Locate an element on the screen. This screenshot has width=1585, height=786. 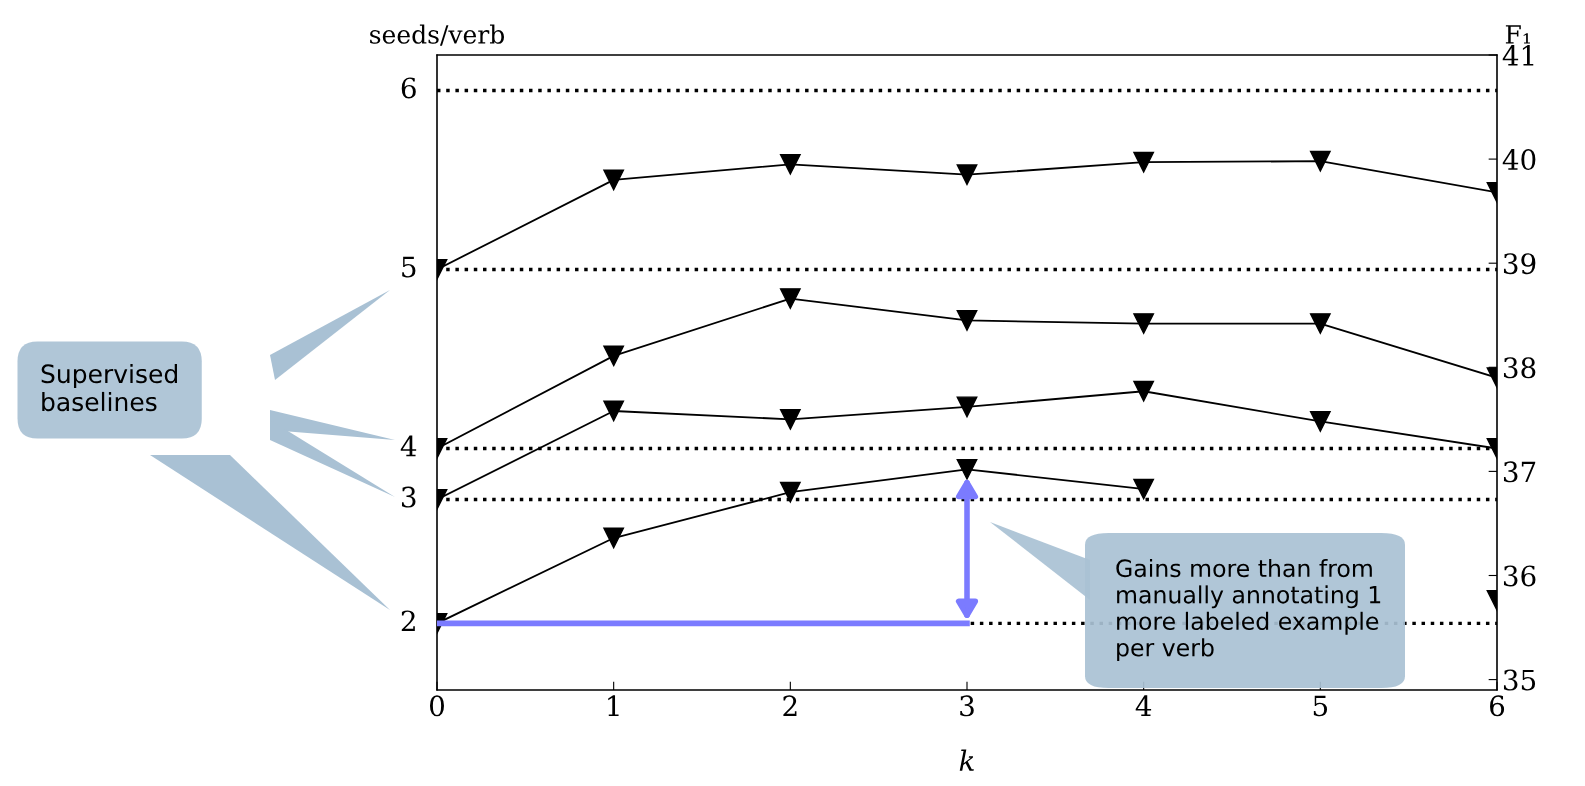
x-tick-label: 1 is located at coordinates (613, 705).